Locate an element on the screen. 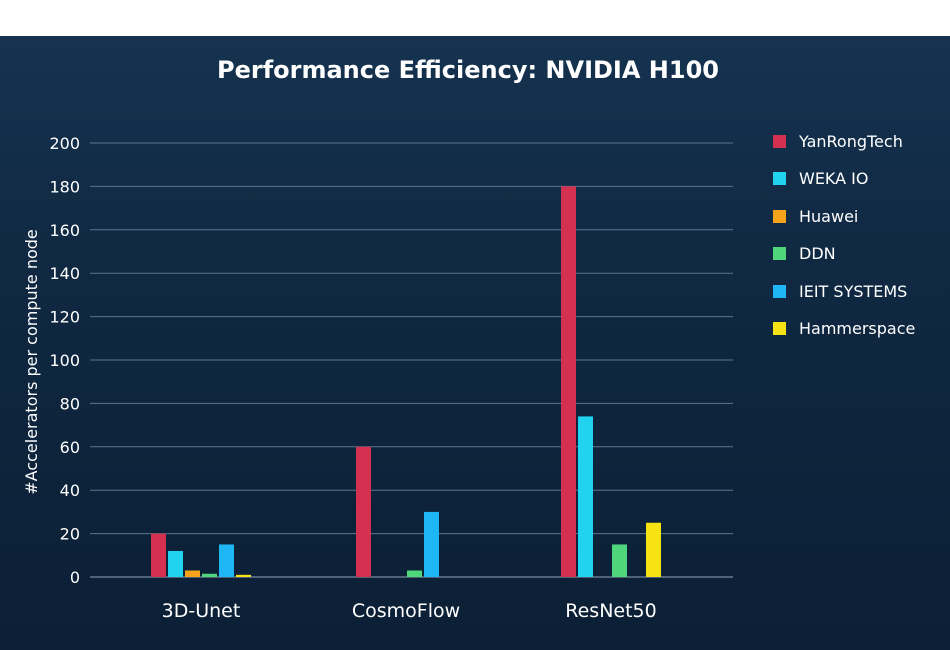 This screenshot has width=950, height=650. y-tick-labels: 0 20 40 60 80 100 120 140 160 180 200 is located at coordinates (64, 360).